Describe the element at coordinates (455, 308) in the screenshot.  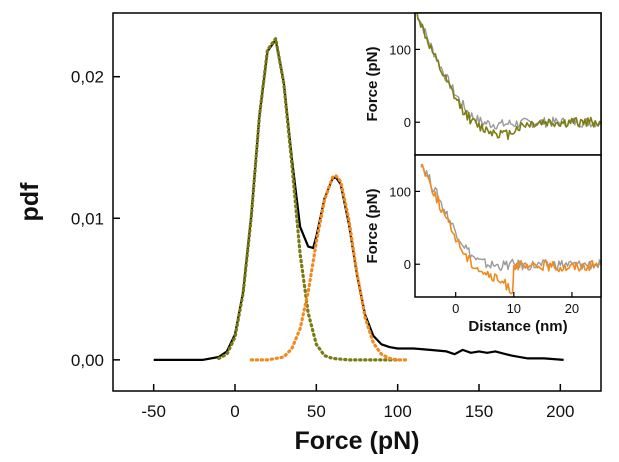
I see `inset-1-x-tick-label: 0` at that location.